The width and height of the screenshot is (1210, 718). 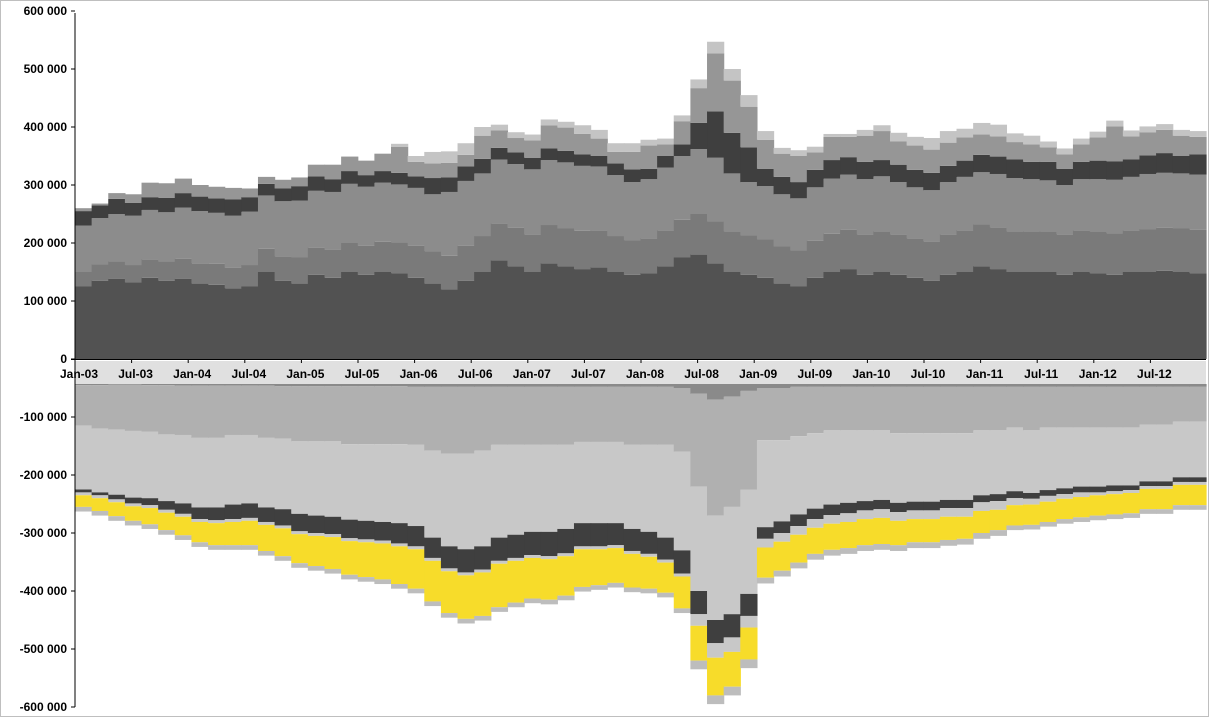 What do you see at coordinates (46, 11) in the screenshot?
I see `y-tick-label: 600 000` at bounding box center [46, 11].